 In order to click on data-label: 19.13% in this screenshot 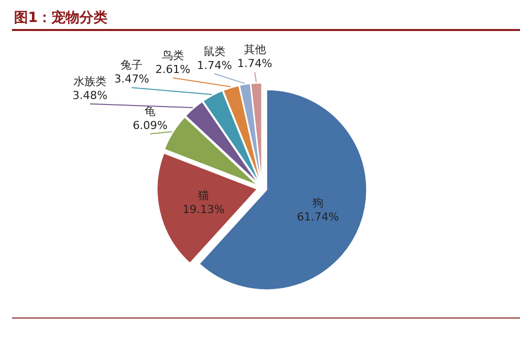, I will do `click(203, 209)`.